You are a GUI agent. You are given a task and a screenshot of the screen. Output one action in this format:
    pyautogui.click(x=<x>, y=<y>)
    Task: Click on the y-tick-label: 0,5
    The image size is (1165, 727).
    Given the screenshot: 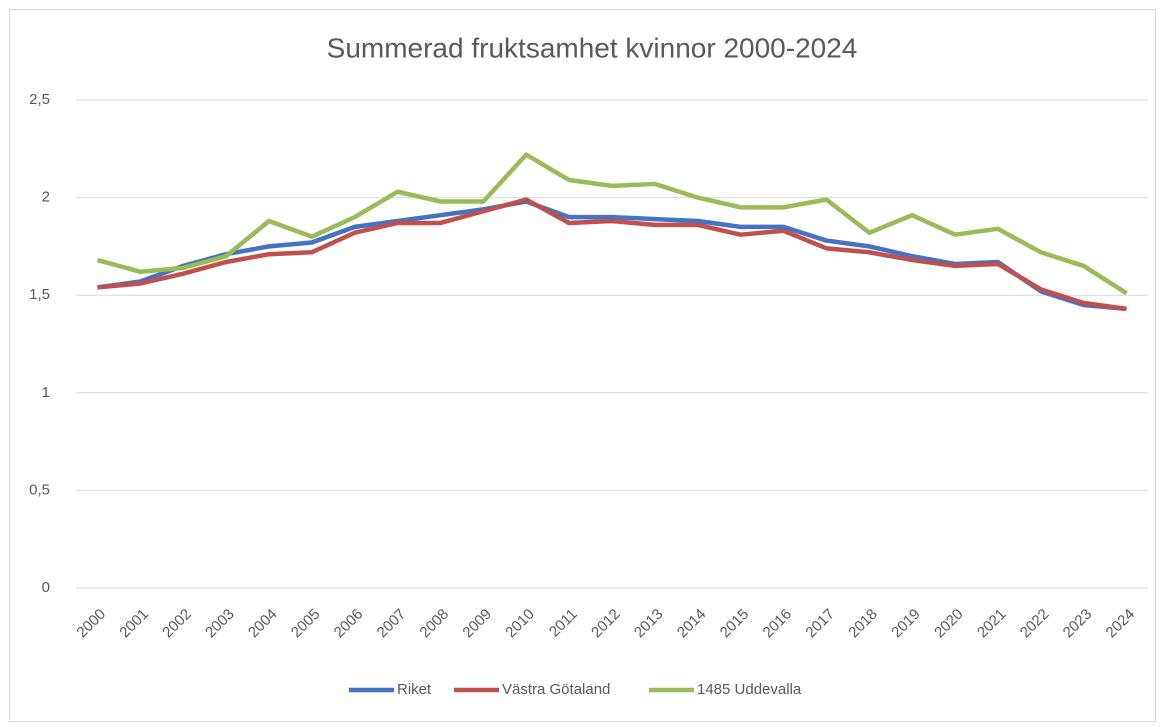 What is the action you would take?
    pyautogui.click(x=39, y=489)
    